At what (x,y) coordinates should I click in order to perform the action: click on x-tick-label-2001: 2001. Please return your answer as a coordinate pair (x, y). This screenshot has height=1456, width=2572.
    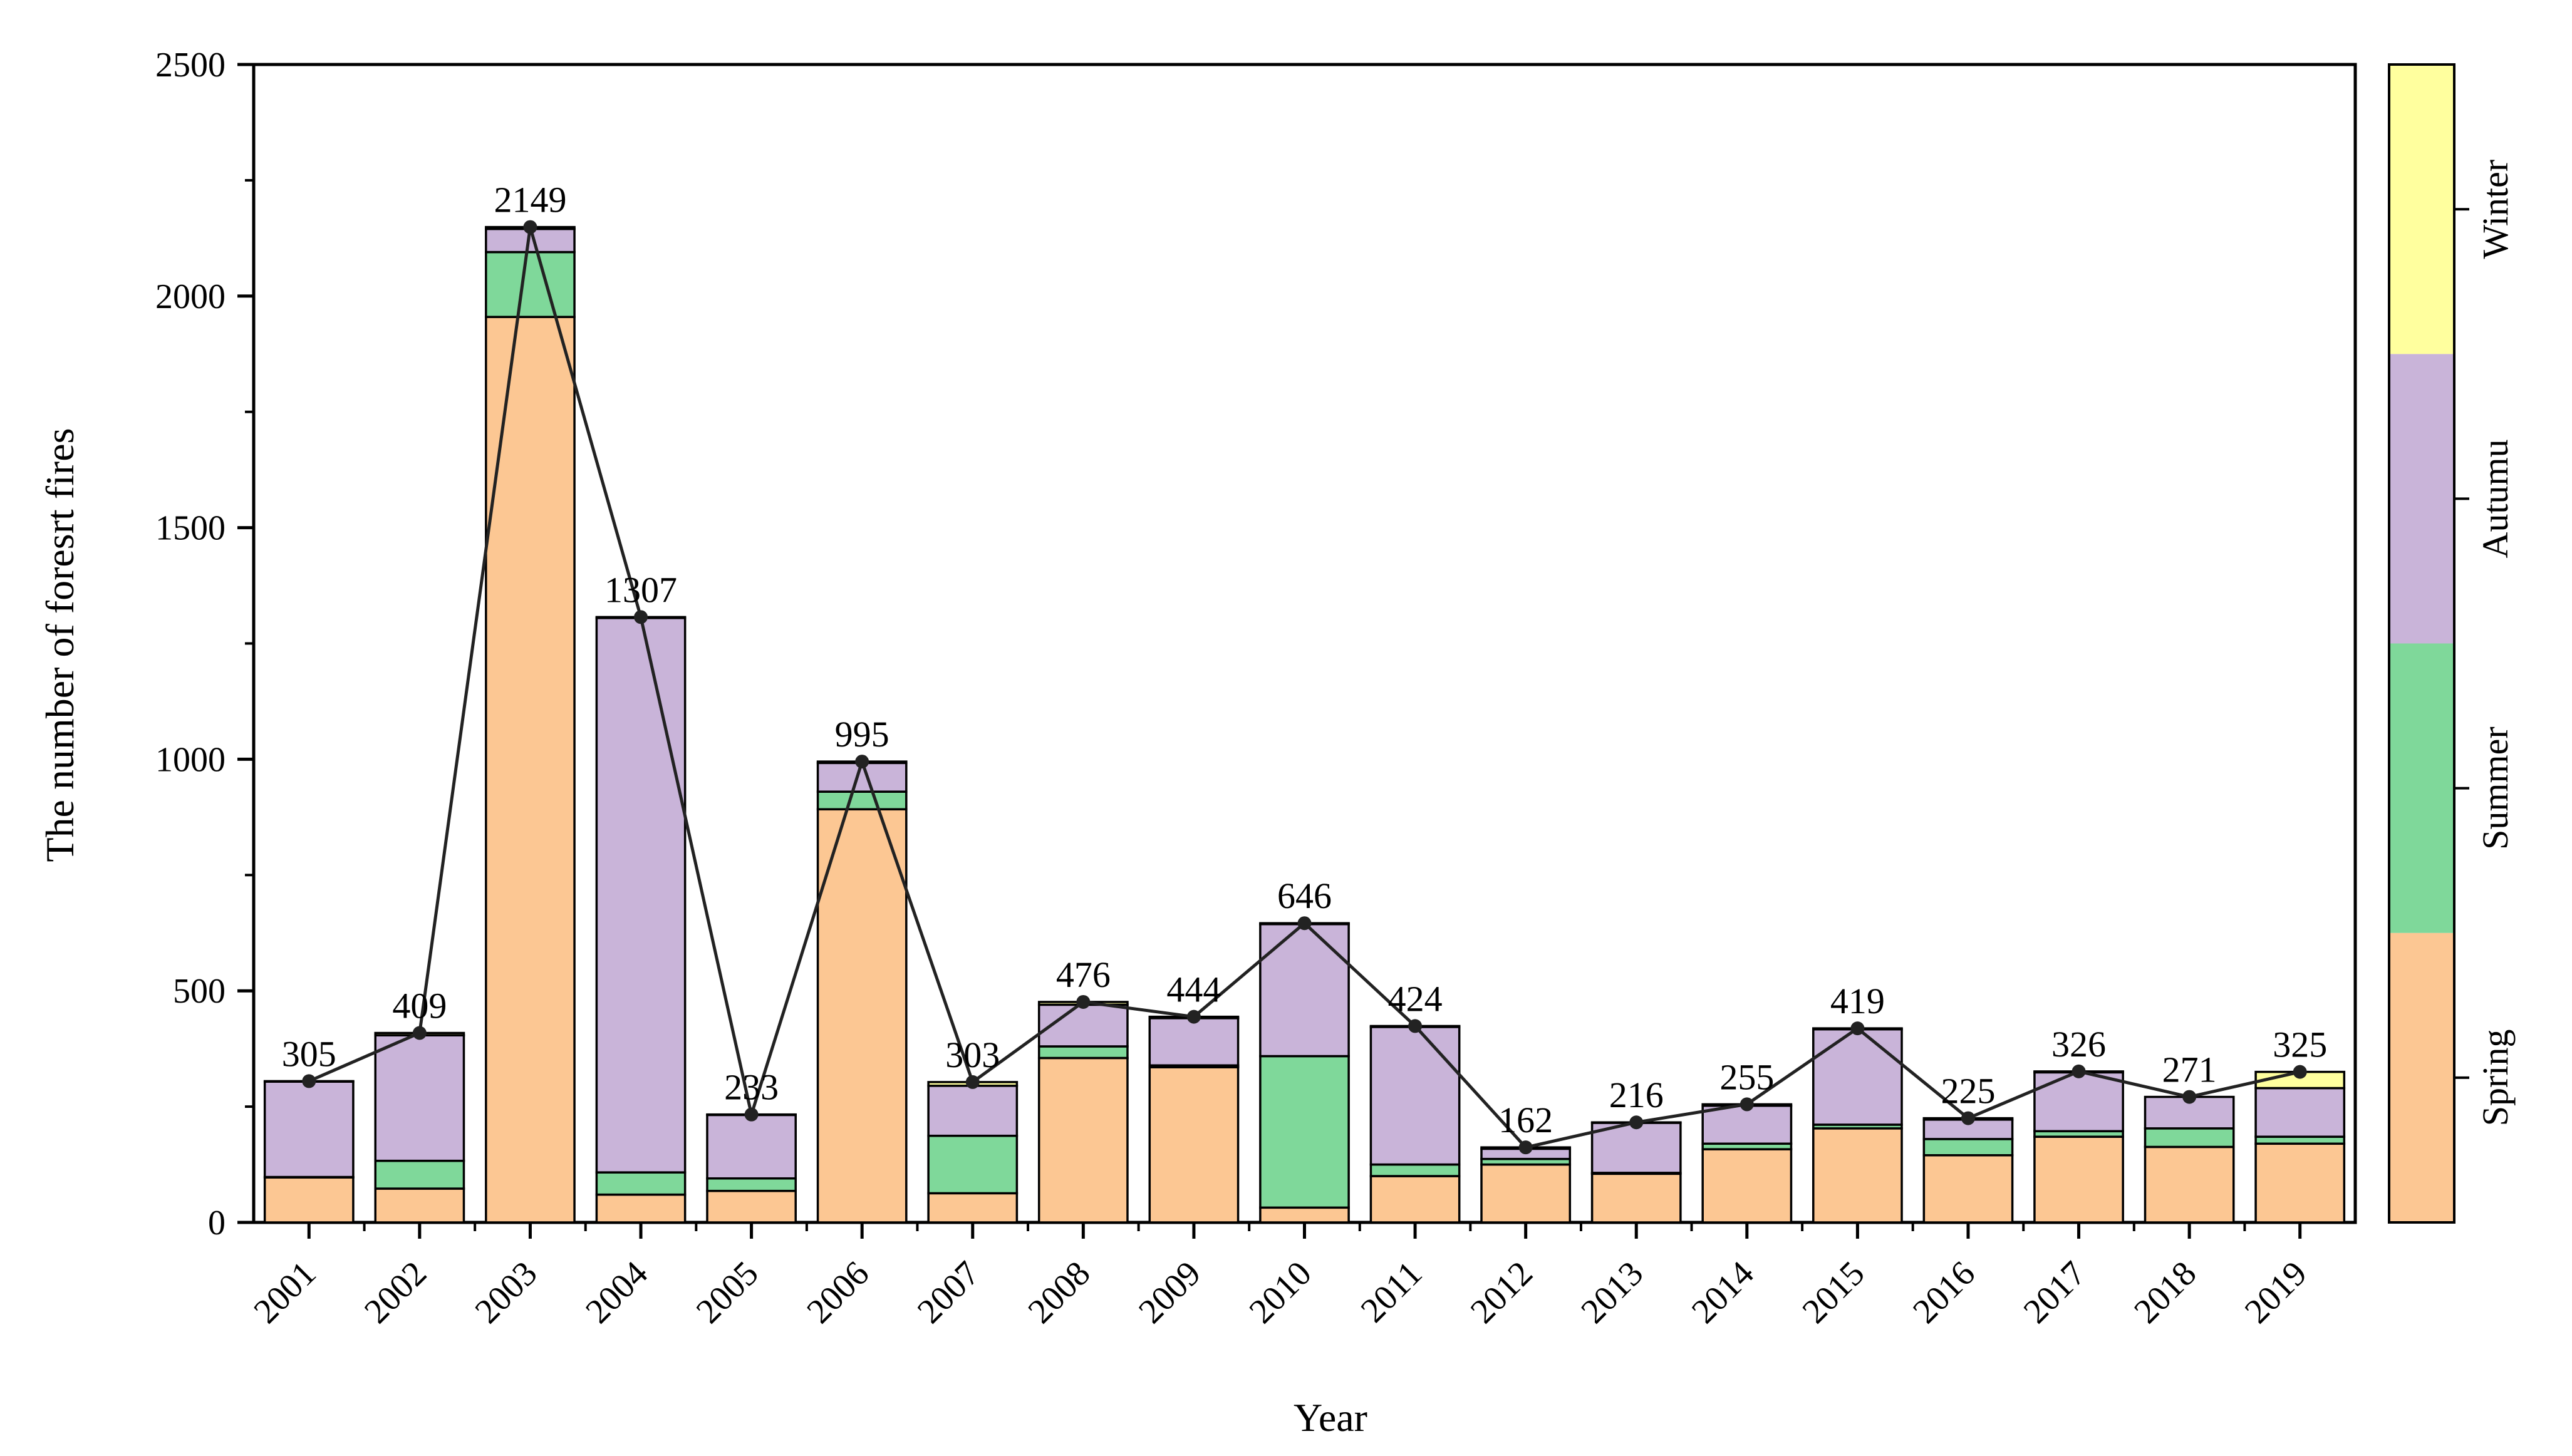
    Looking at the image, I should click on (284, 1293).